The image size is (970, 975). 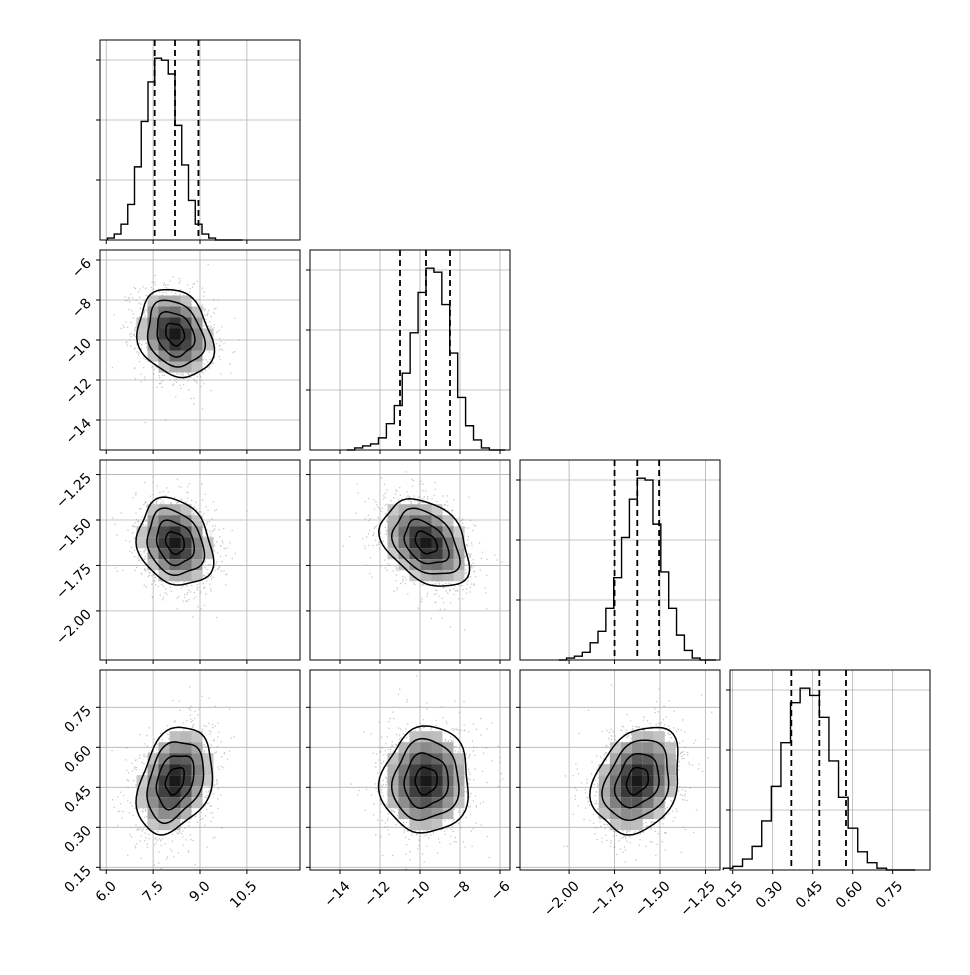 What do you see at coordinates (461, 891) in the screenshot?
I see `x-tick-label: −8` at bounding box center [461, 891].